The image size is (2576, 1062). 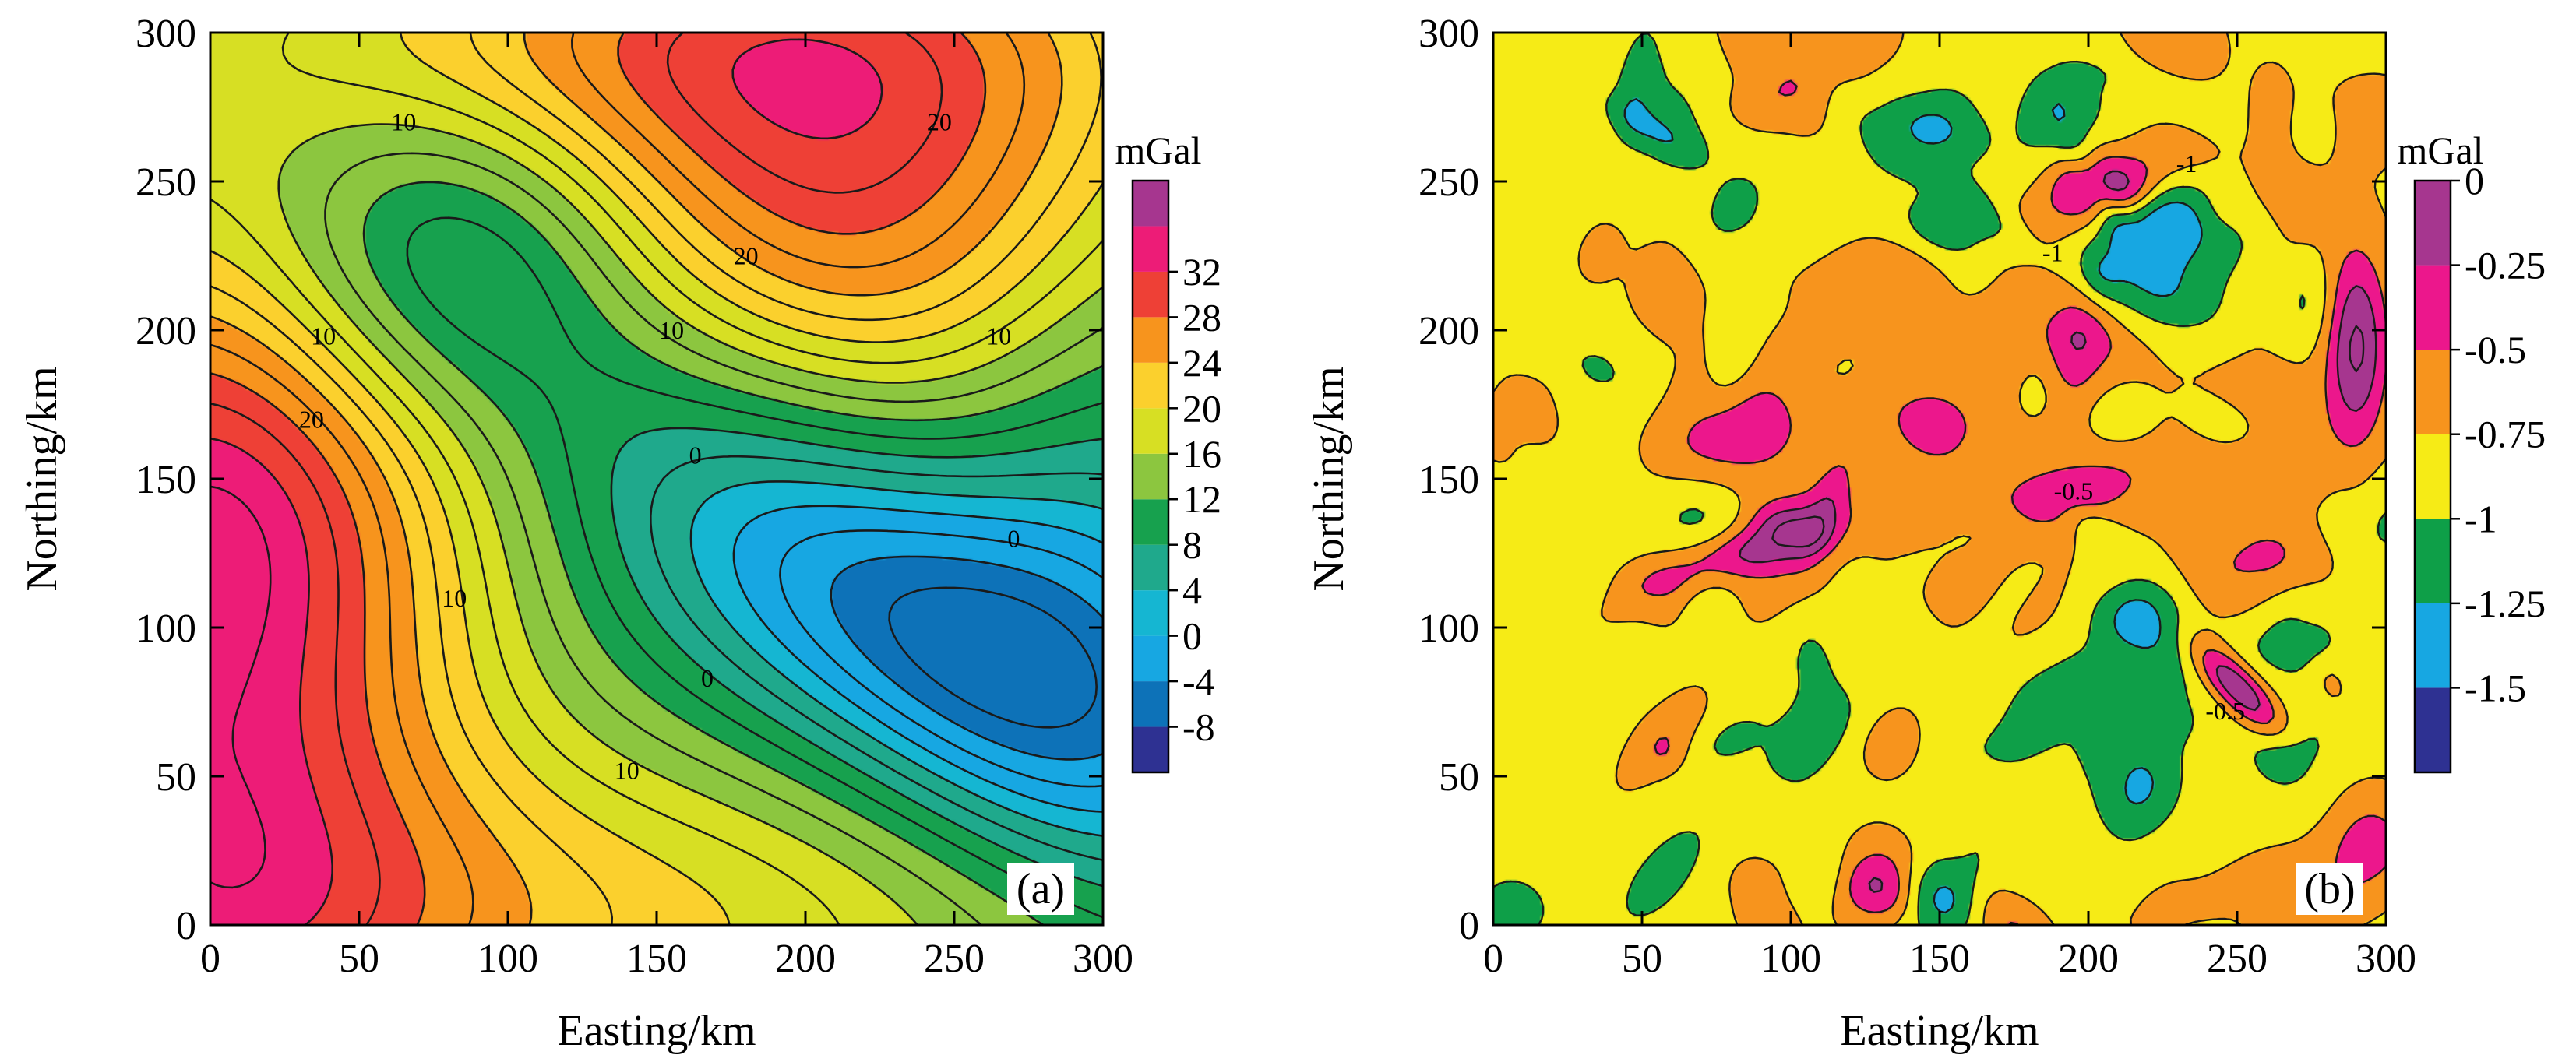 What do you see at coordinates (42, 478) in the screenshot?
I see `panel-a-y-axis-title: Northing/km` at bounding box center [42, 478].